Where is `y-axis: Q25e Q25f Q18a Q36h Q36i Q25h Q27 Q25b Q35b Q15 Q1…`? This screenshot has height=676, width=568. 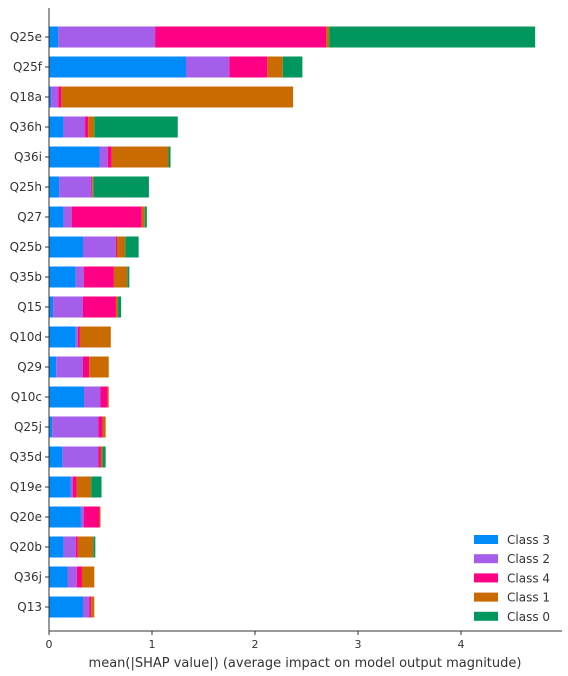 y-axis: Q25e Q25f Q18a Q36h Q36i Q25h Q27 Q25b Q35b Q15 Q1… is located at coordinates (30, 319).